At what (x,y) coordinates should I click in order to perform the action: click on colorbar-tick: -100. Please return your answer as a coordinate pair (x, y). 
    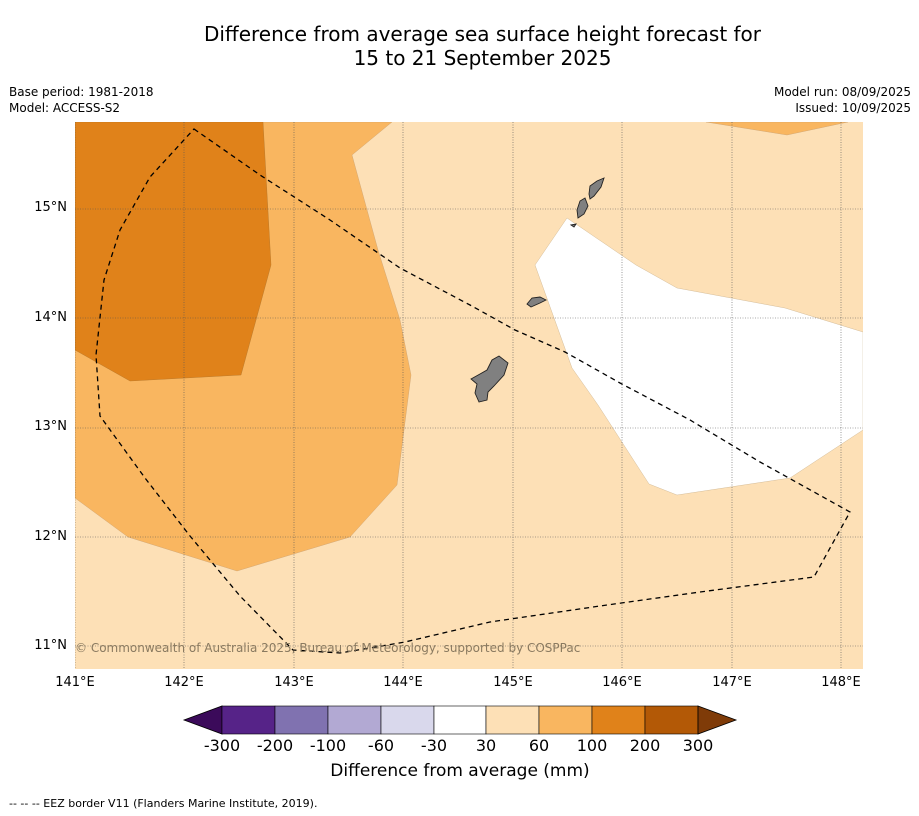
    Looking at the image, I should click on (328, 745).